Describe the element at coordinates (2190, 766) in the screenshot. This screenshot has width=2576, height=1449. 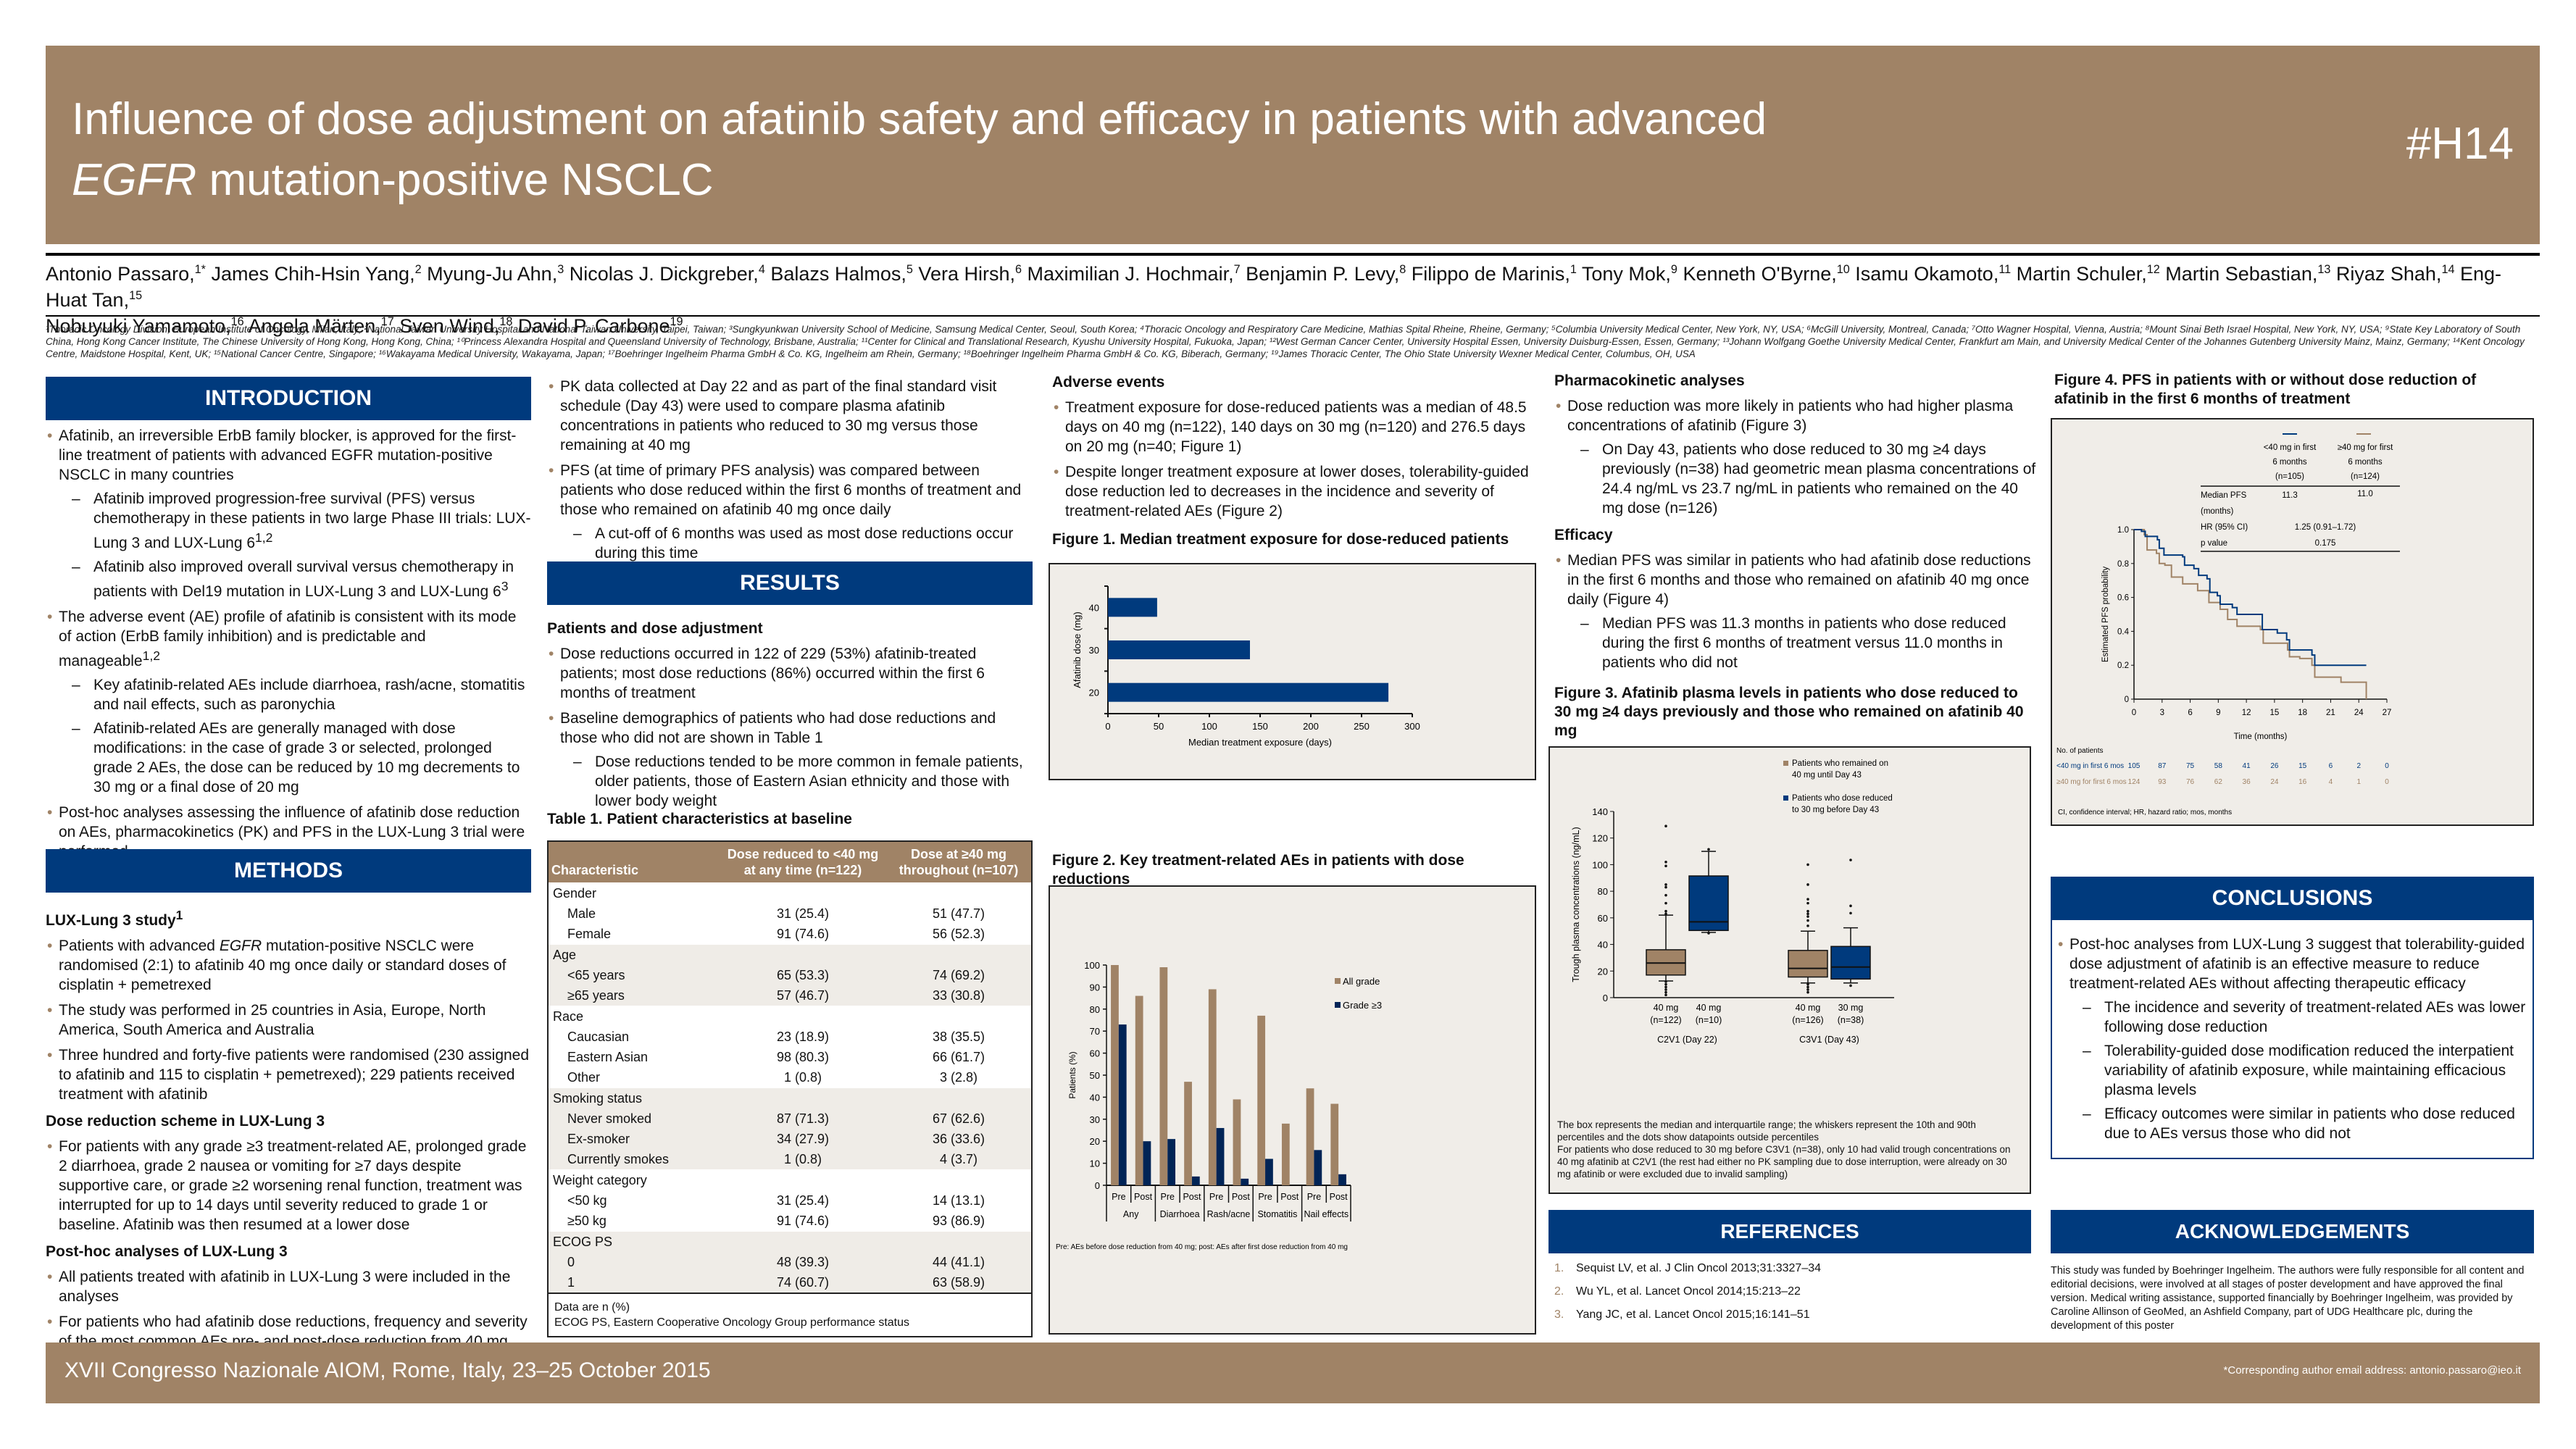
I see `fig4-at-risk-value: 75` at that location.